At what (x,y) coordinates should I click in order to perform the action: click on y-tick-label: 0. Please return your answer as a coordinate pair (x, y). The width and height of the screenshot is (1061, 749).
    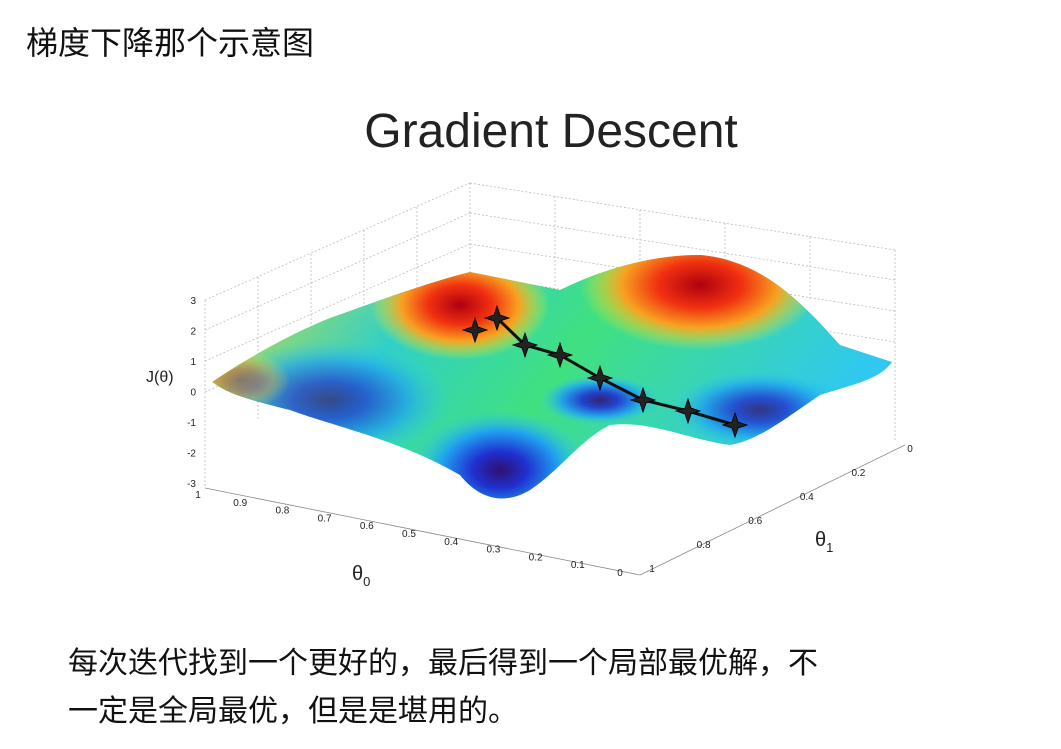
    Looking at the image, I should click on (910, 449).